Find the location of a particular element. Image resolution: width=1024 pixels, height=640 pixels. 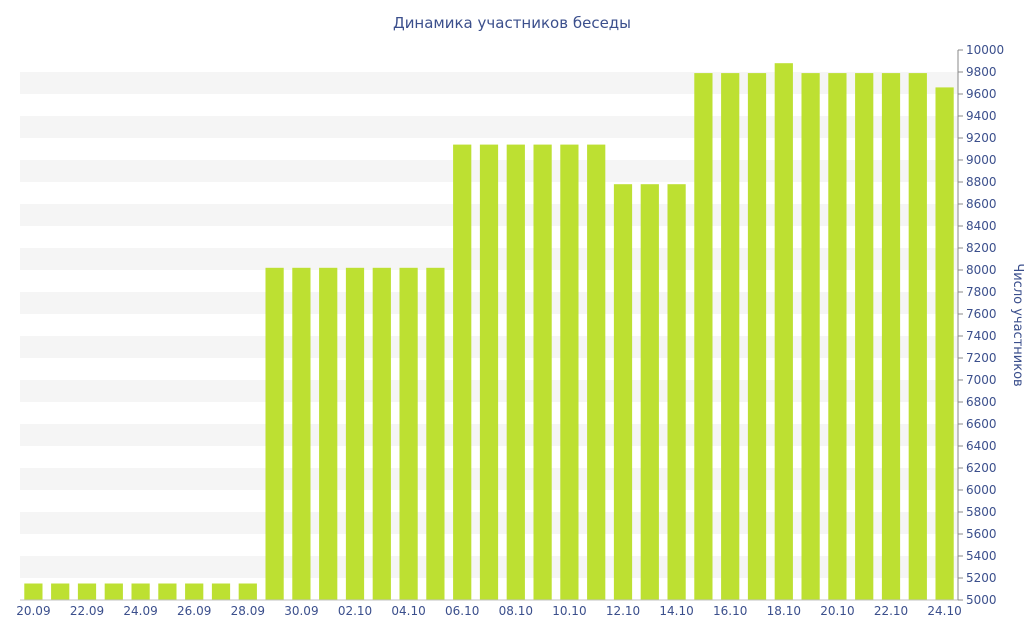

x-tick-label: 22.09 is located at coordinates (87, 611).